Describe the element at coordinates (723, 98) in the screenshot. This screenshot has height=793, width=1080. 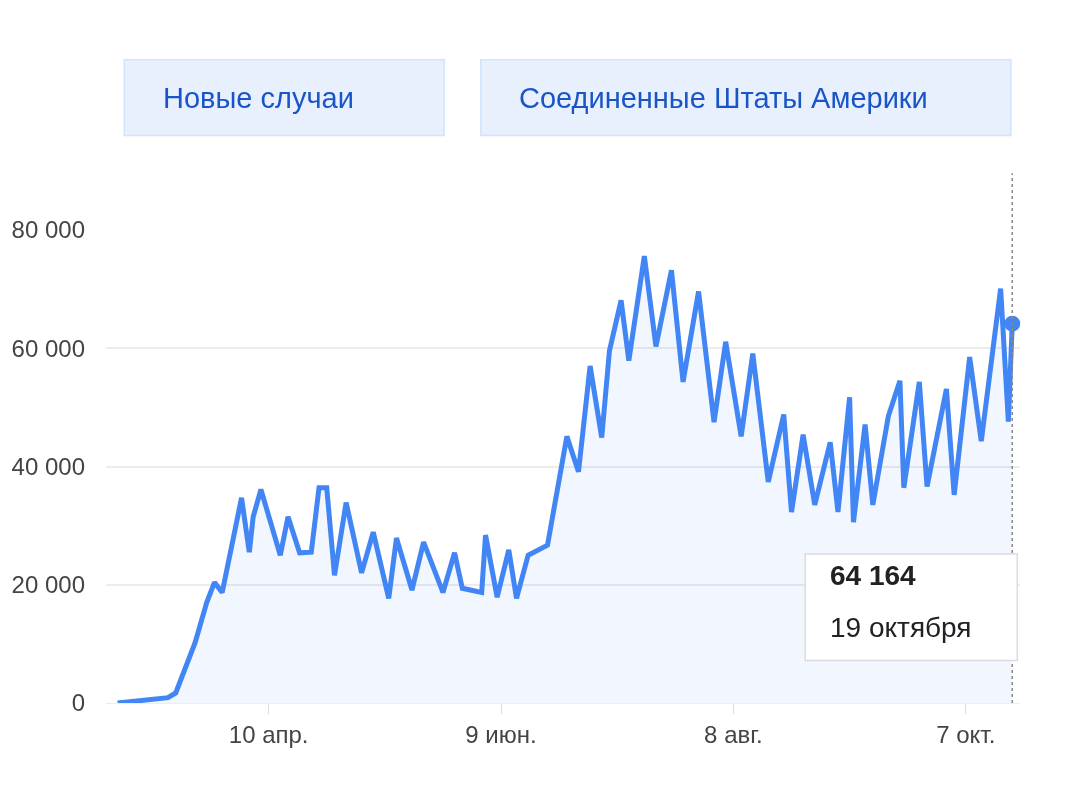
I see `chart-subtitle: Соединенные Штаты Америки` at that location.